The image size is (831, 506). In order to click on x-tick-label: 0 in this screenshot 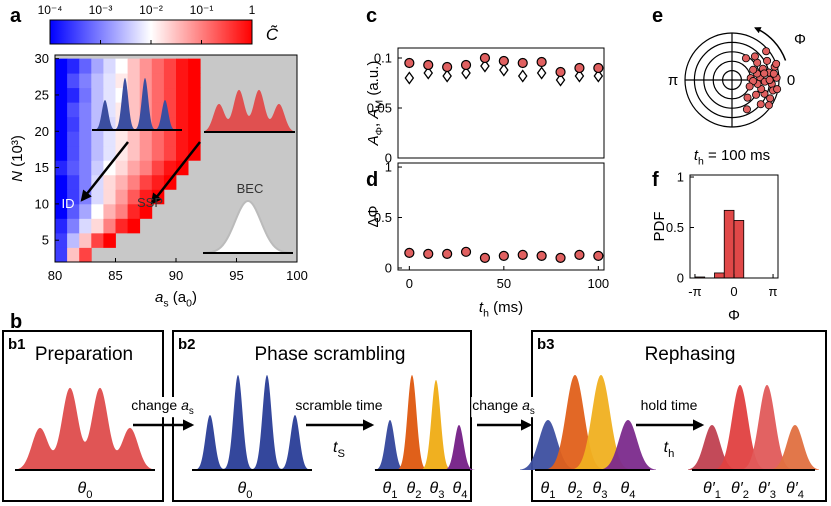, I will do `click(733, 291)`.